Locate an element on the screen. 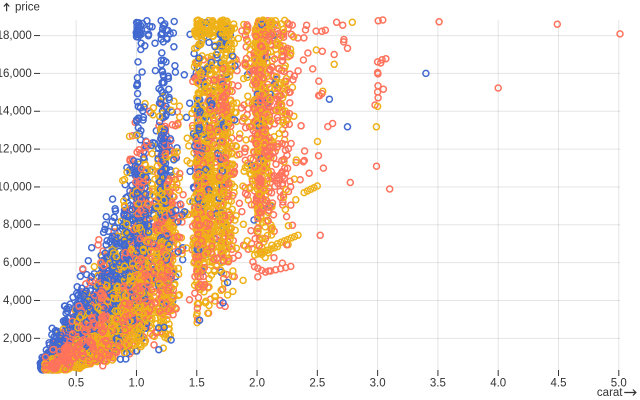 Image resolution: width=640 pixels, height=400 pixels. svg-text: 10,000 is located at coordinates (16, 187).